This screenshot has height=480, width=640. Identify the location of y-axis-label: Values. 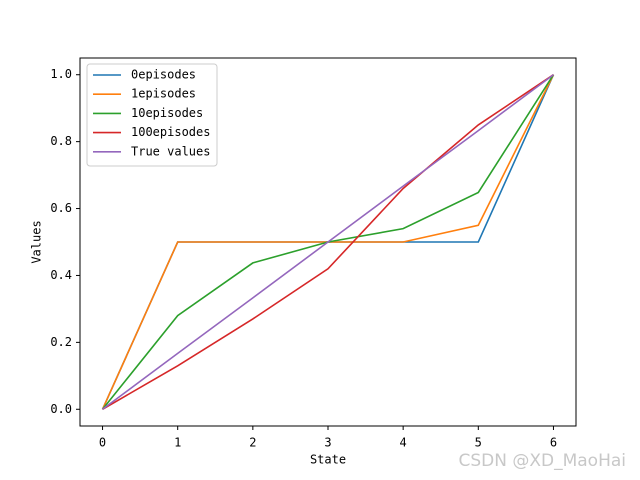
(37, 241).